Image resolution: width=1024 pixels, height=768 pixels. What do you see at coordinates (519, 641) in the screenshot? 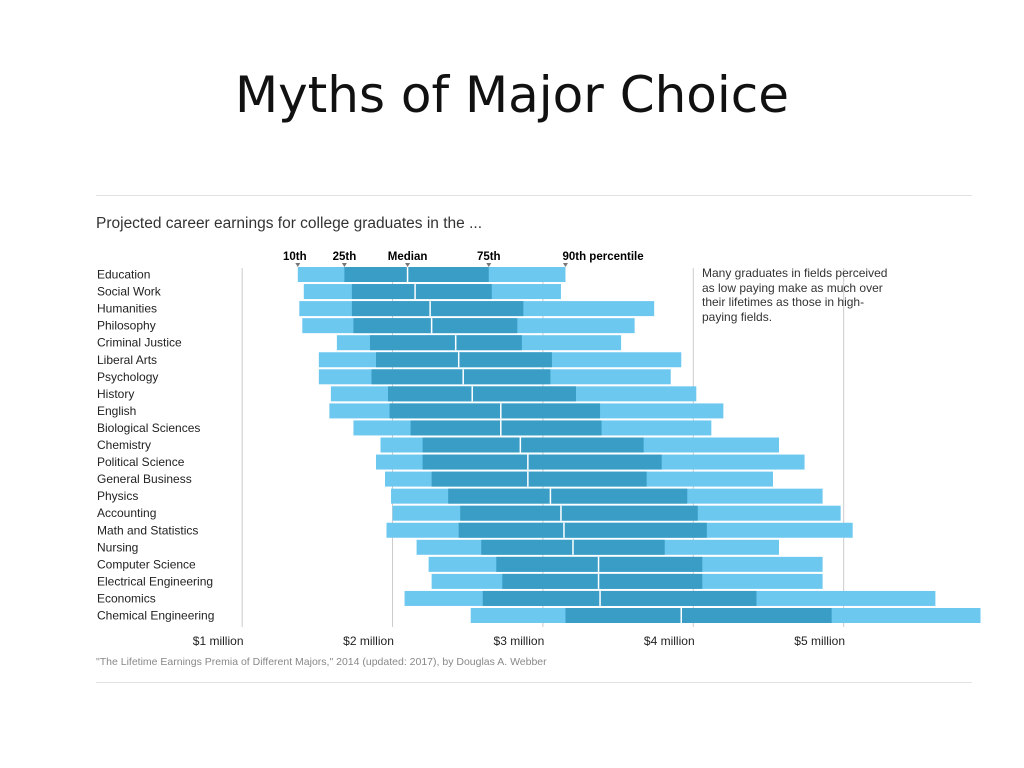
I see `x-tick-label: $3 million` at bounding box center [519, 641].